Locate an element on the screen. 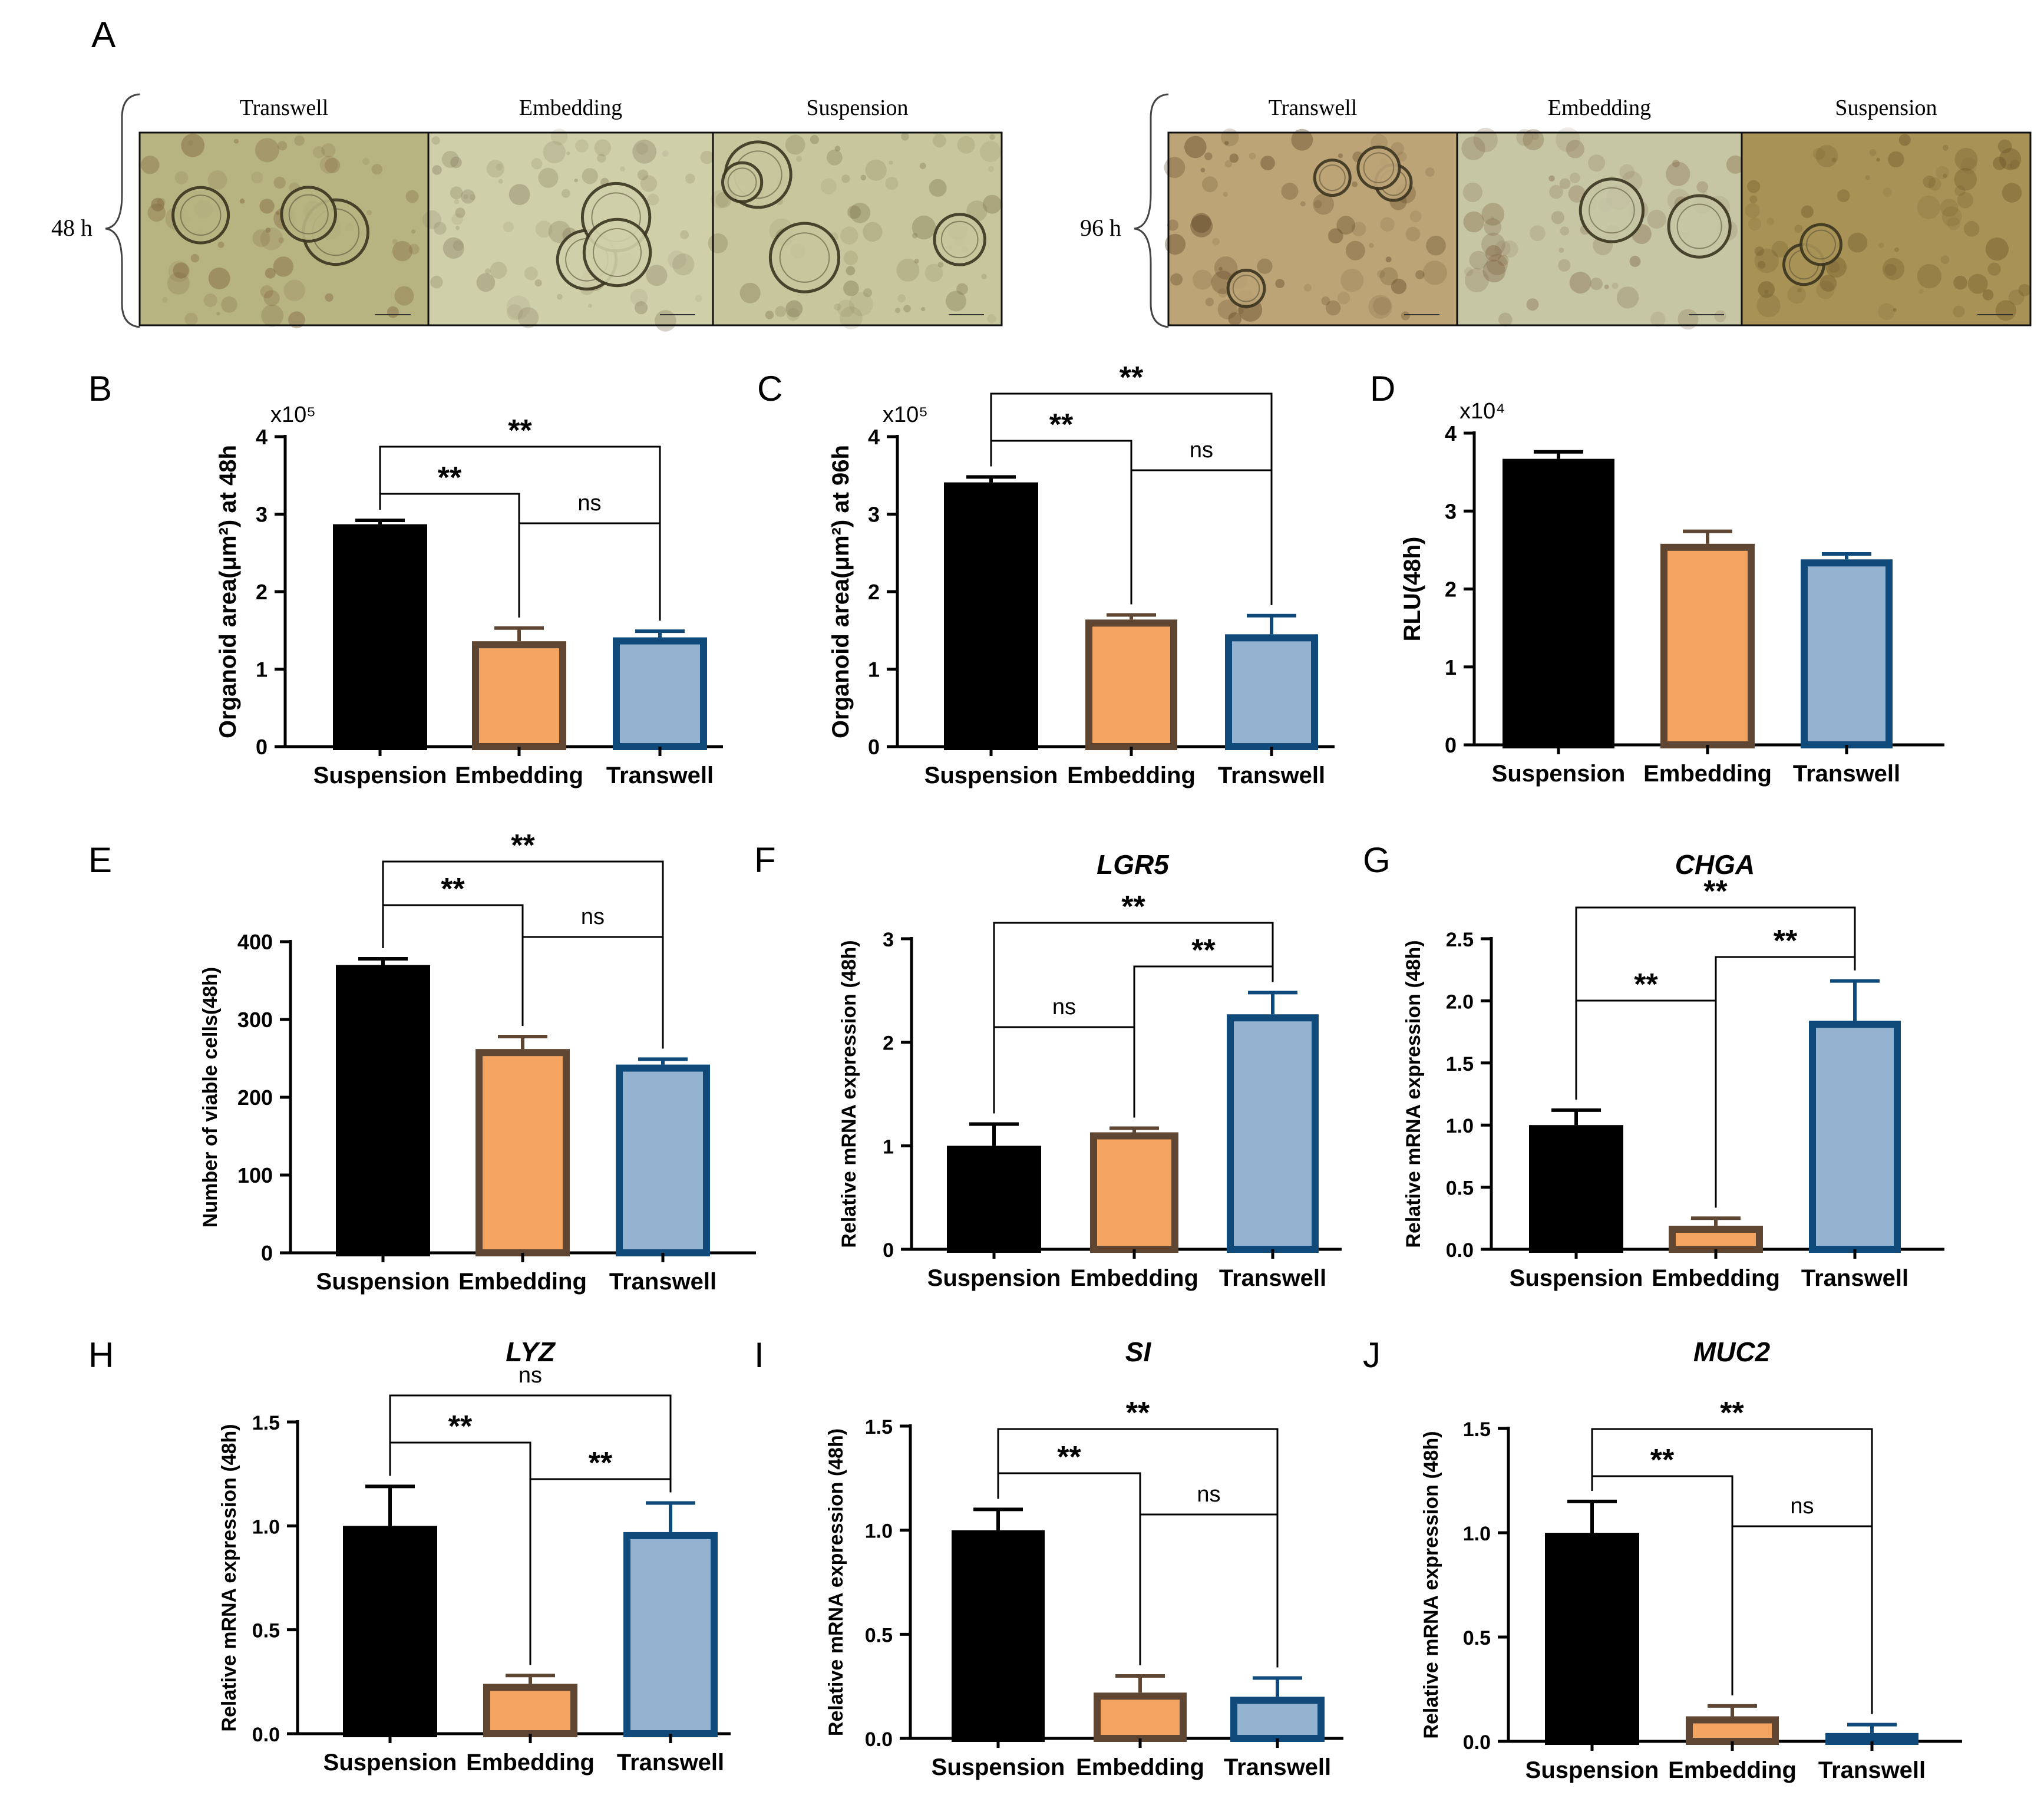  chart-title: LGR5 is located at coordinates (1133, 864).